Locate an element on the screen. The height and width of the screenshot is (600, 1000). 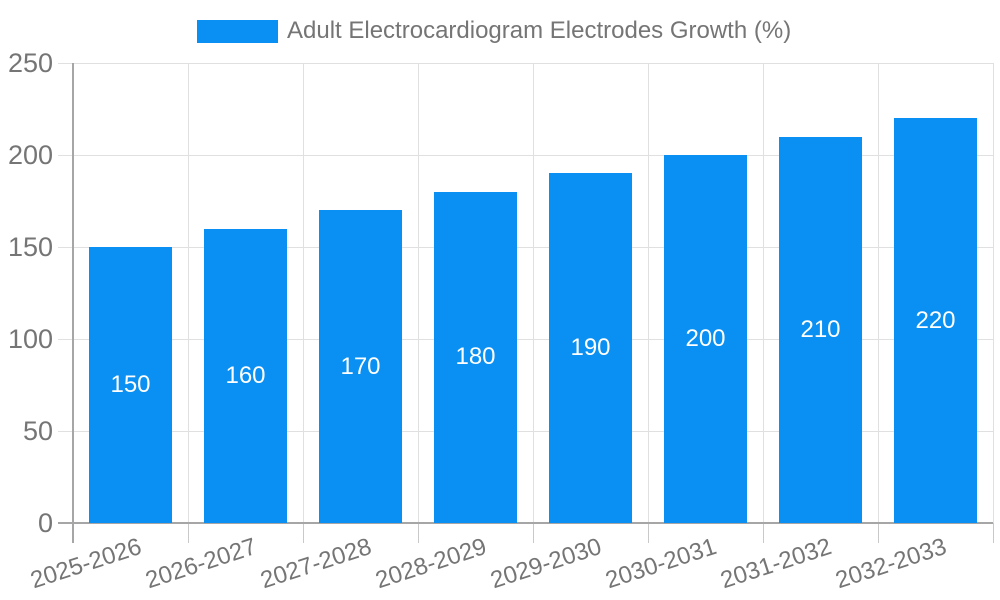
y-axis-label: 200 is located at coordinates (30, 155).